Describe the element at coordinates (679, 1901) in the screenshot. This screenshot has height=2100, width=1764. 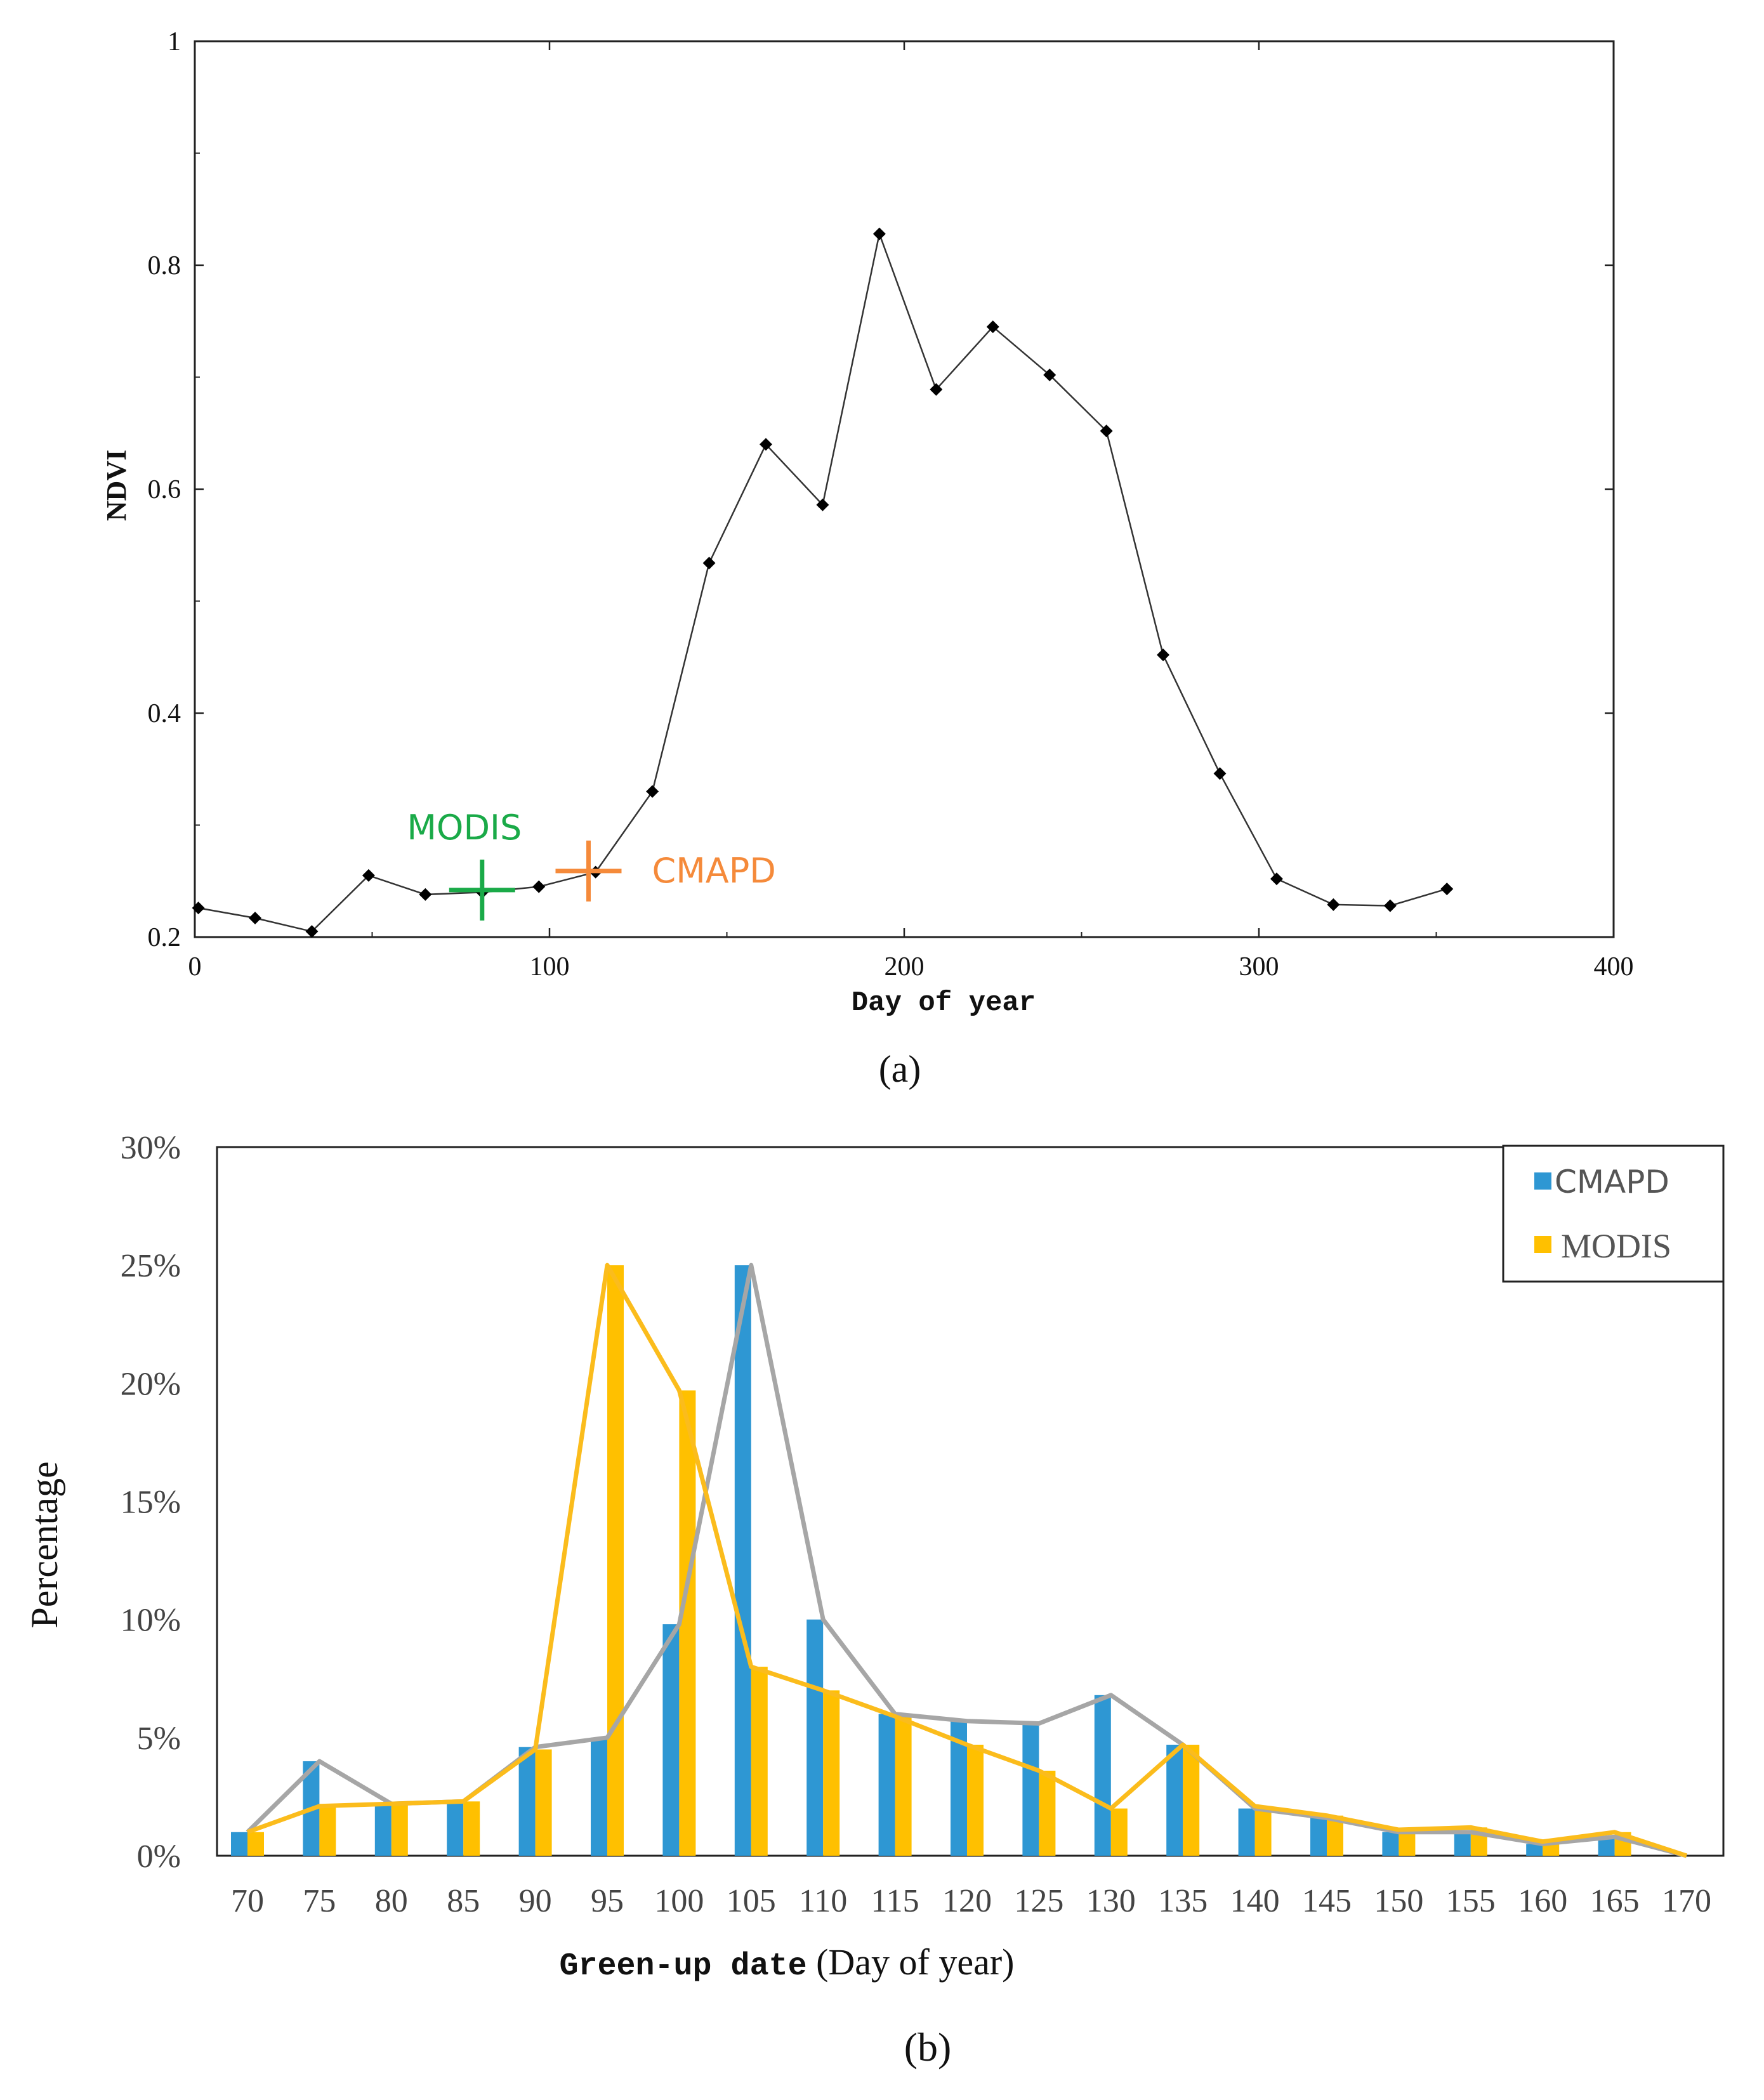
I see `x-tick-label-b: 100` at that location.